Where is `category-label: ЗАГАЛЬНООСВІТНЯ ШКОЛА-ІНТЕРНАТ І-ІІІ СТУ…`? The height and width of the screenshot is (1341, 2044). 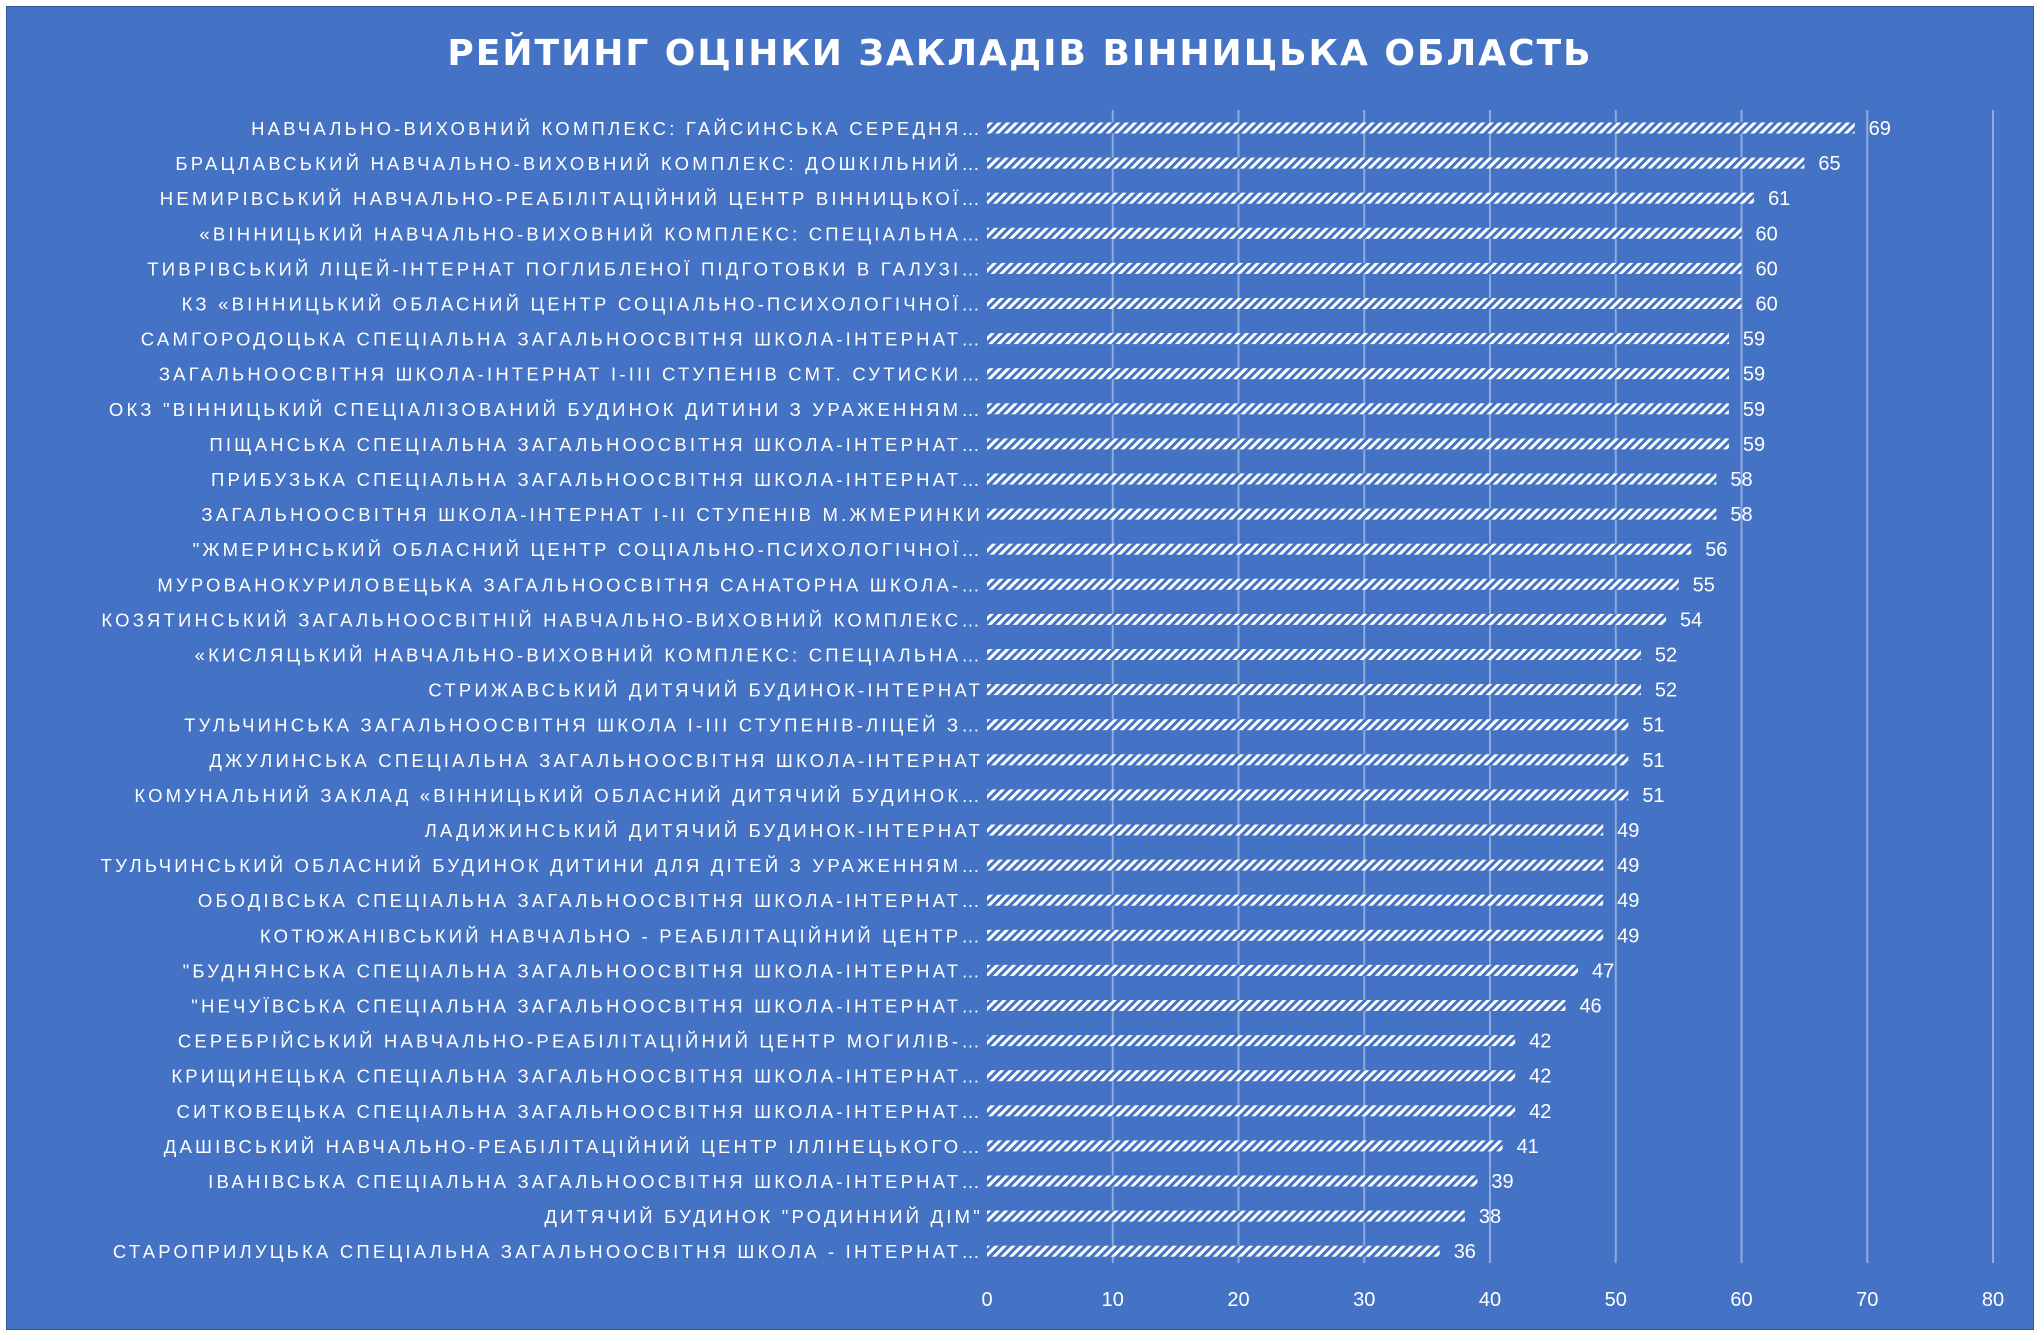 category-label: ЗАГАЛЬНООСВІТНЯ ШКОЛА-ІНТЕРНАТ І-ІІІ СТУ… is located at coordinates (571, 374).